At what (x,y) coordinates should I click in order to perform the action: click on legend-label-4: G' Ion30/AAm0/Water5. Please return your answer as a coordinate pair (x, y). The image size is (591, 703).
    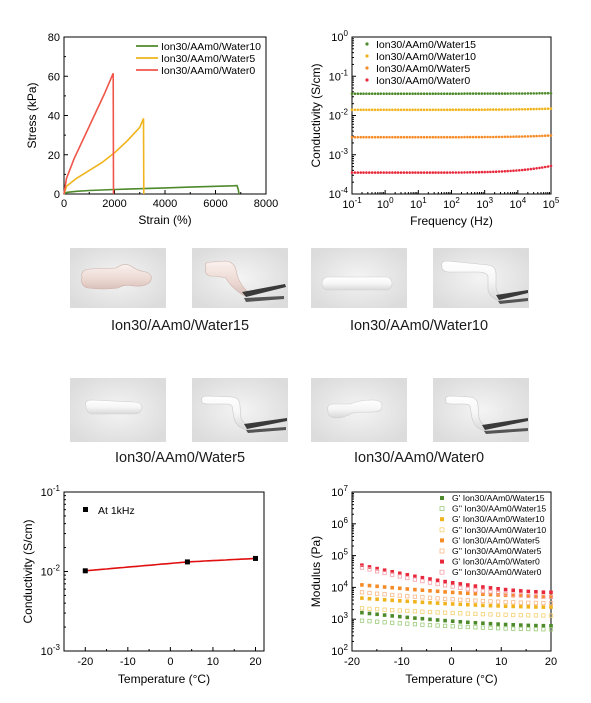
    Looking at the image, I should click on (496, 540).